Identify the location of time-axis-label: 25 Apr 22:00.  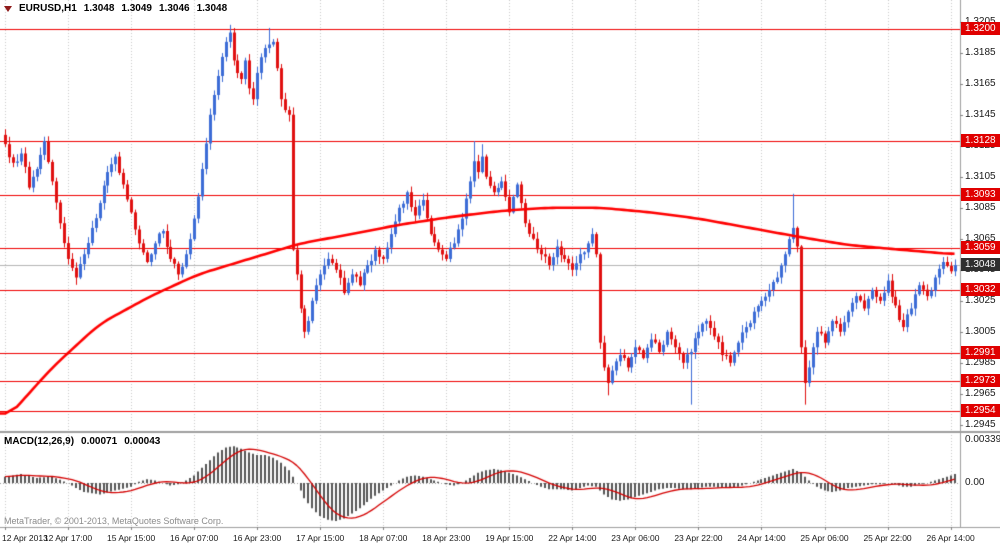
(887, 538).